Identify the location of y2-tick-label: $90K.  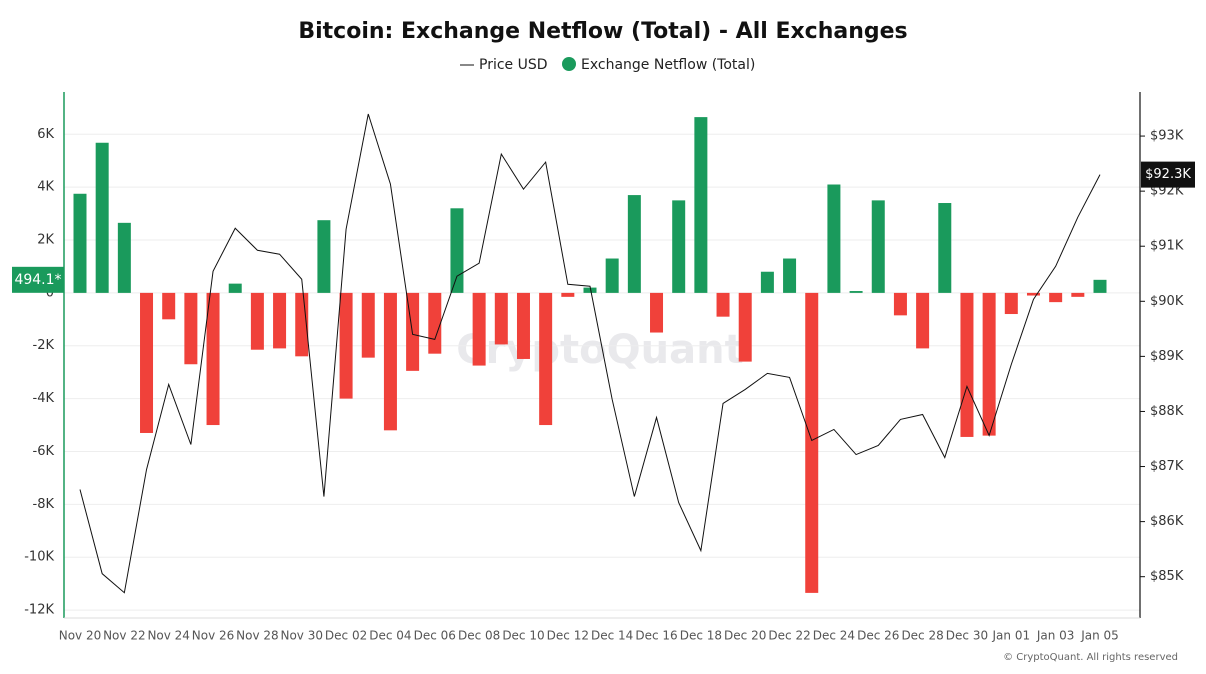
(1167, 301).